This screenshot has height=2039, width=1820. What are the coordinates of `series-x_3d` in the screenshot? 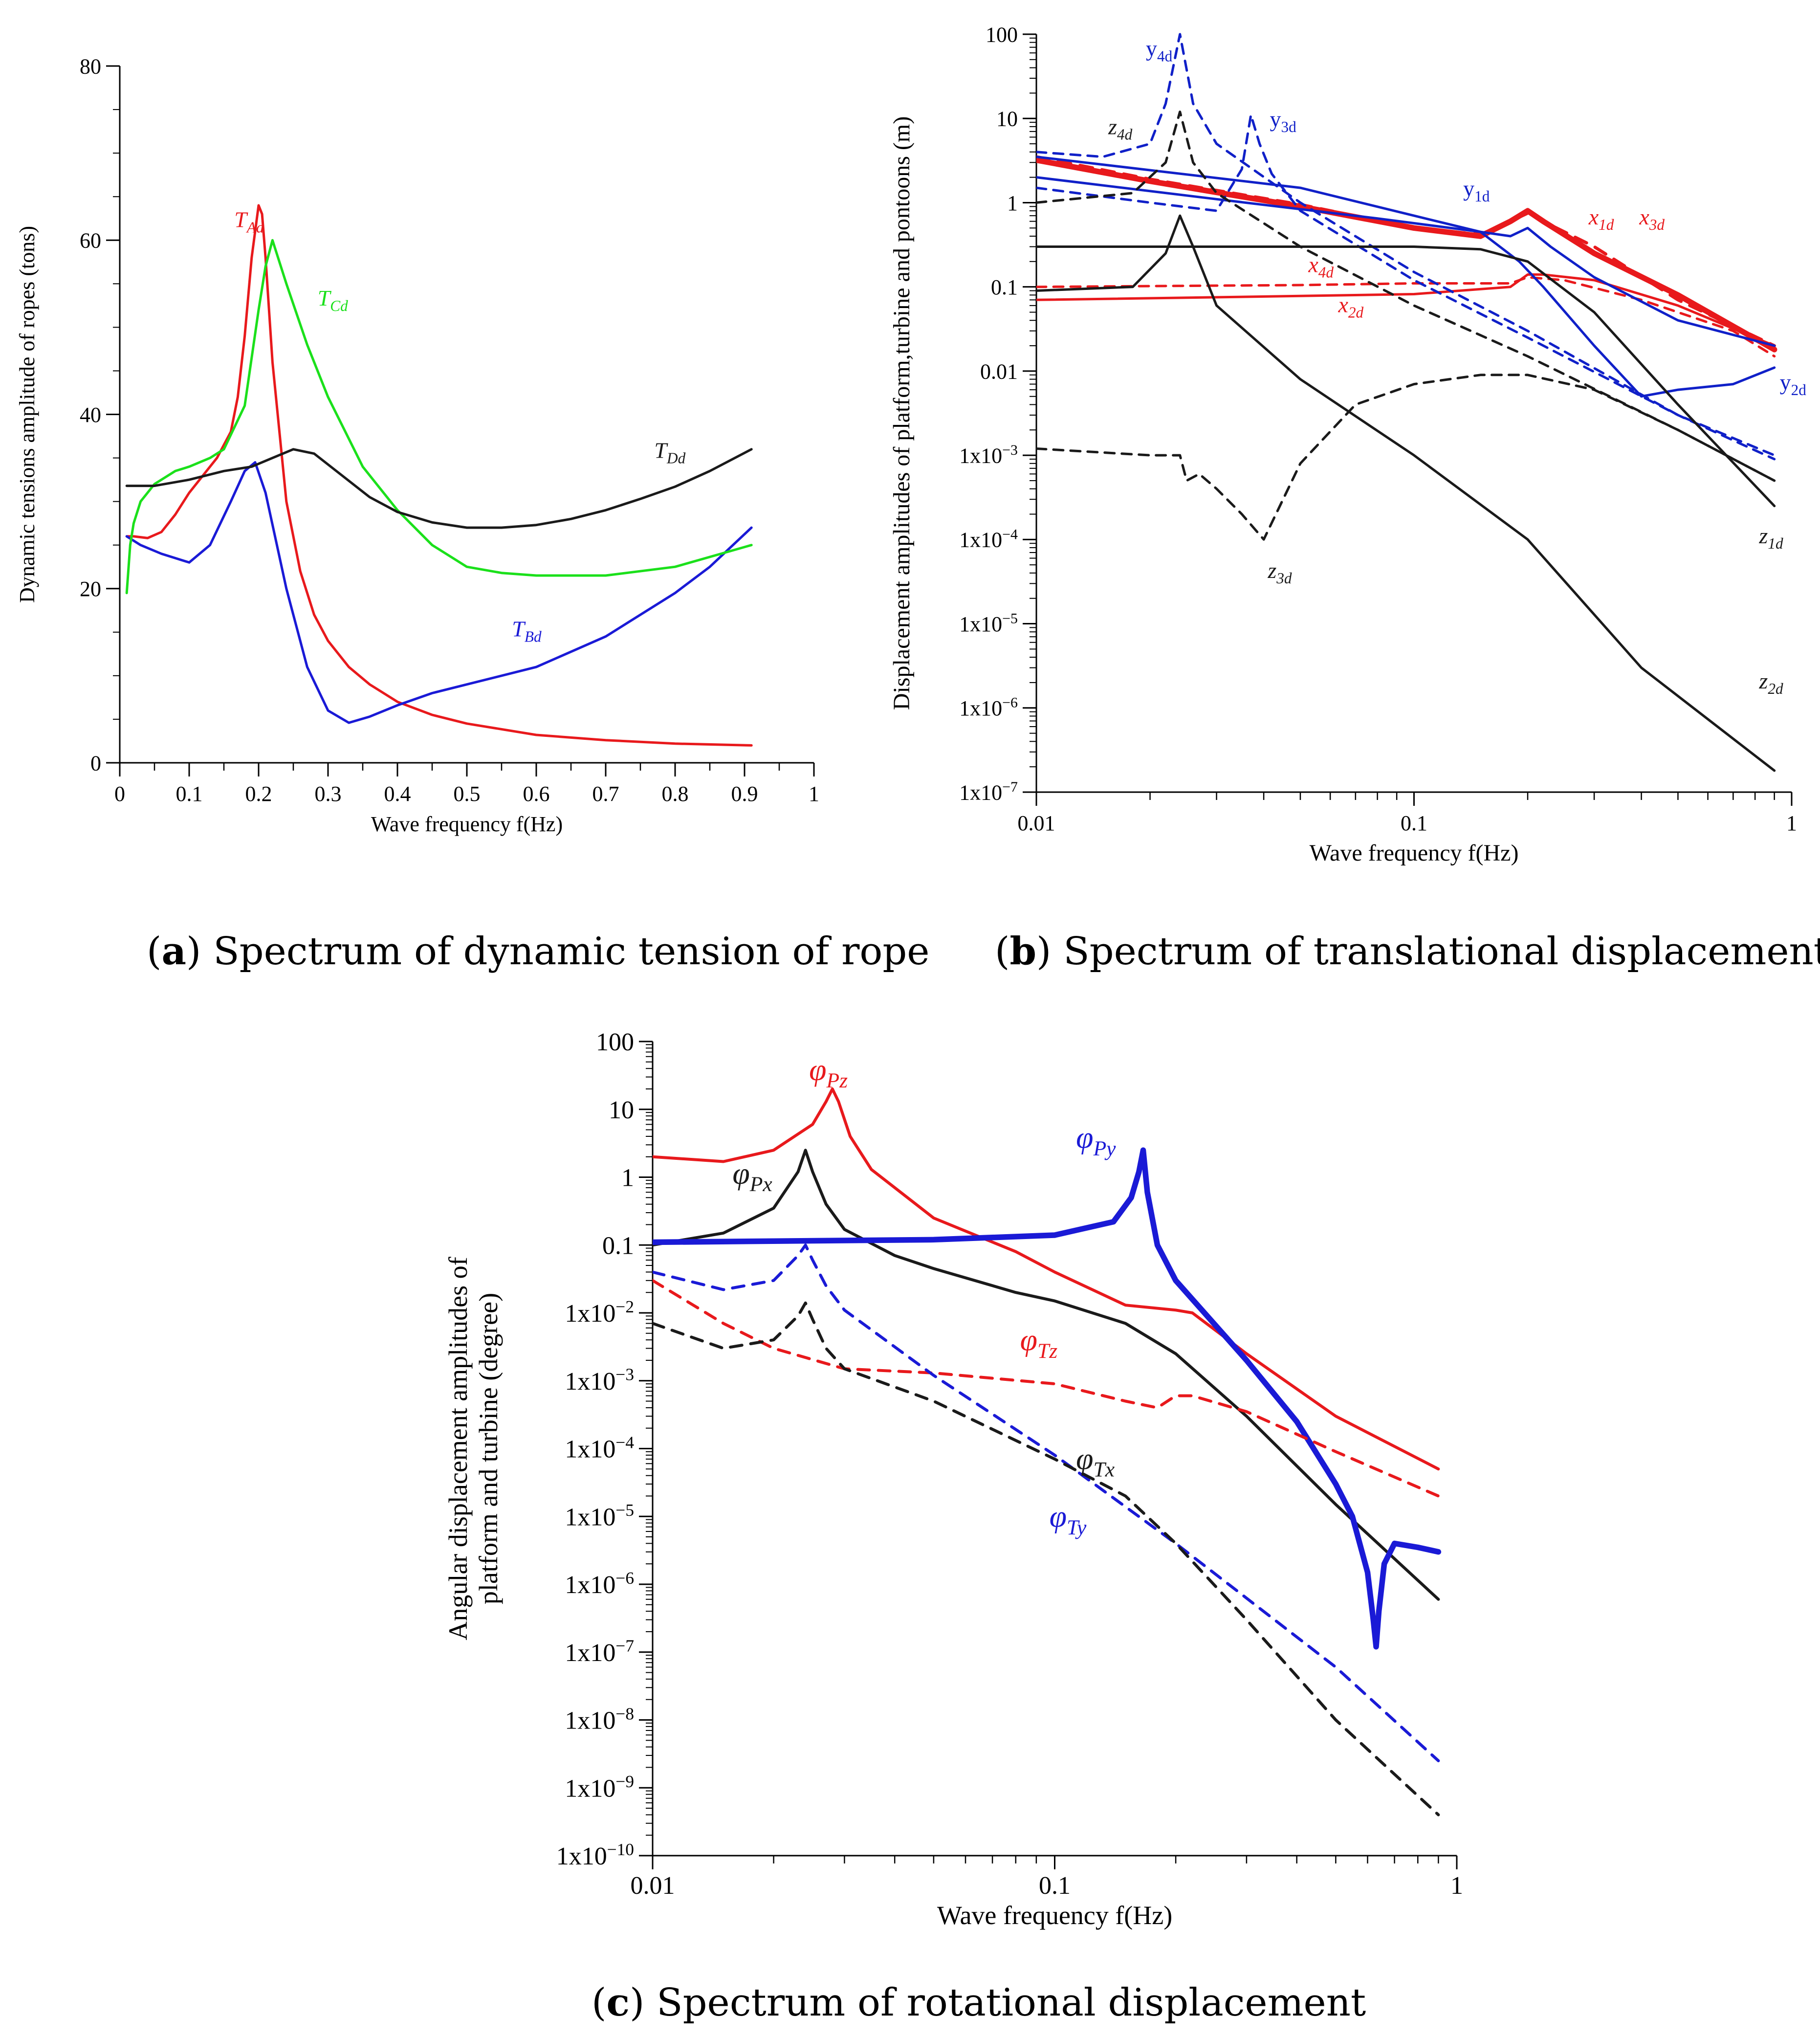 It's located at (1406, 251).